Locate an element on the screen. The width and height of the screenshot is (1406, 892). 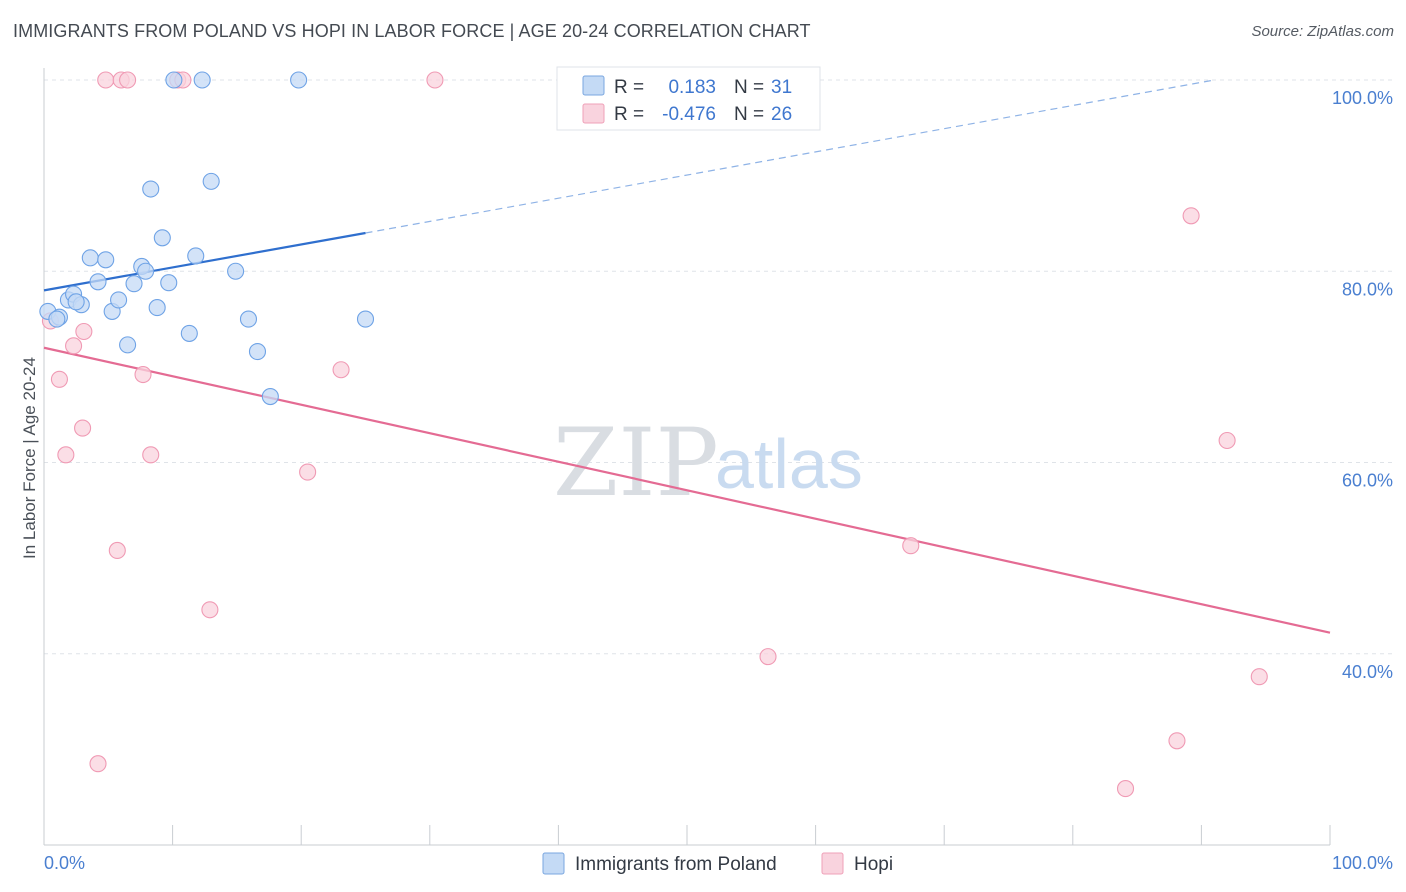
series-swatch-poland is located at coordinates (553, 863).